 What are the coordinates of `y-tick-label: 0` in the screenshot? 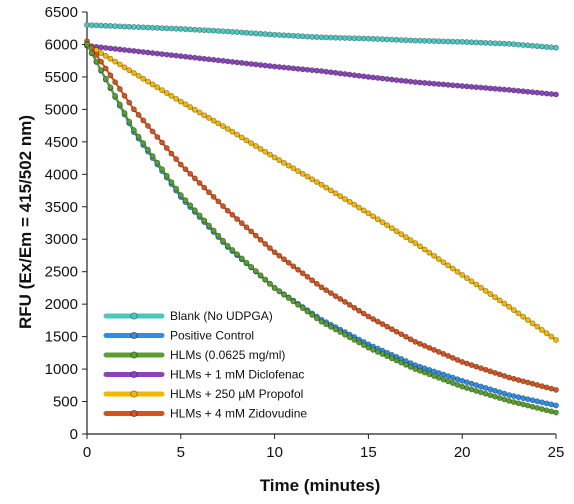 It's located at (74, 434).